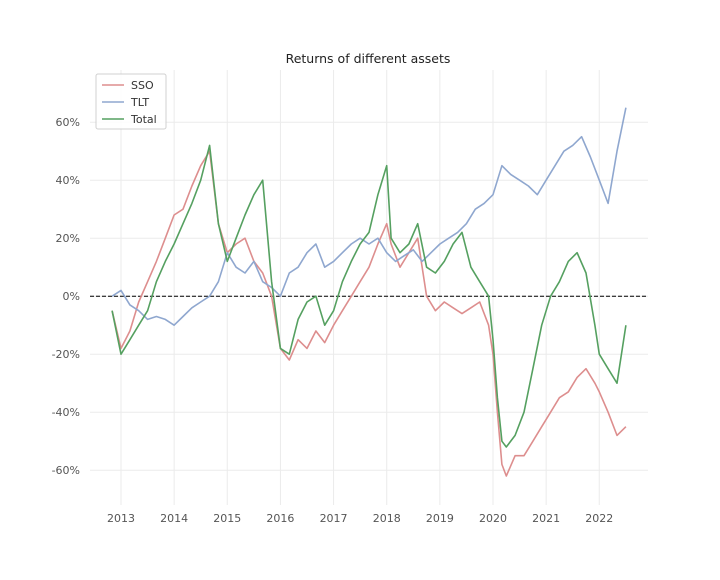 This screenshot has width=720, height=580. I want to click on x-tick-label: 2015, so click(227, 518).